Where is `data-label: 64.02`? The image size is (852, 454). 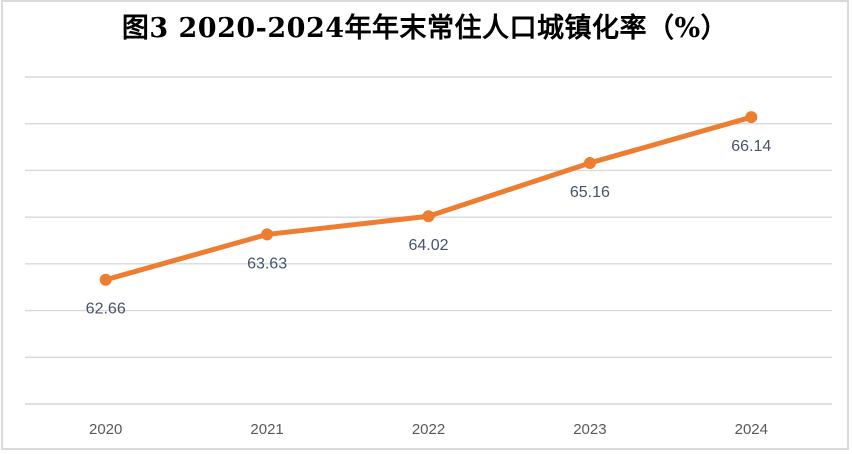 data-label: 64.02 is located at coordinates (428, 245).